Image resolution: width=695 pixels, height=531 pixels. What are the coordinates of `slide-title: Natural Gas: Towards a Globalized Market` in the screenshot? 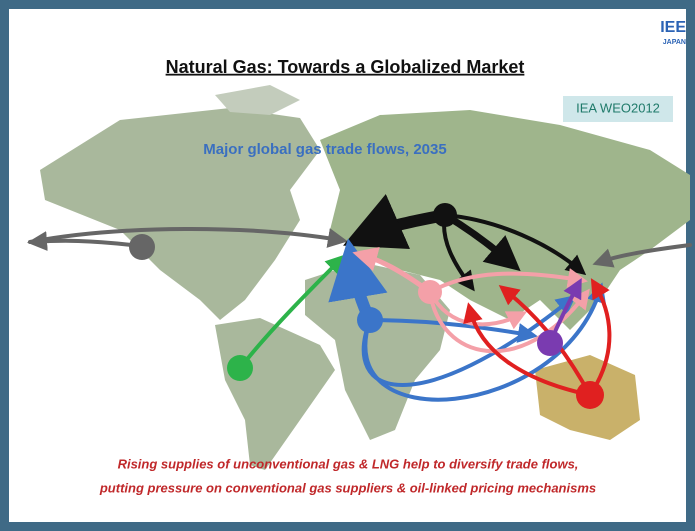 It's located at (345, 67).